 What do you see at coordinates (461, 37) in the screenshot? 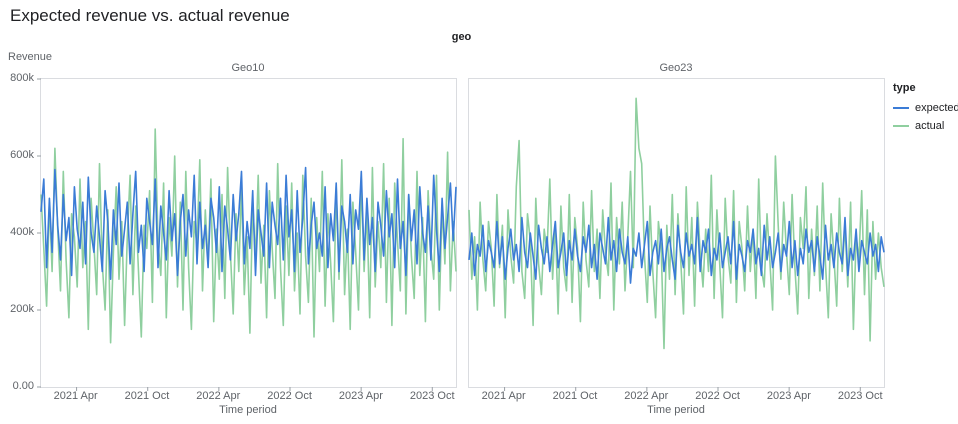
I see `facet-field-label: geo` at bounding box center [461, 37].